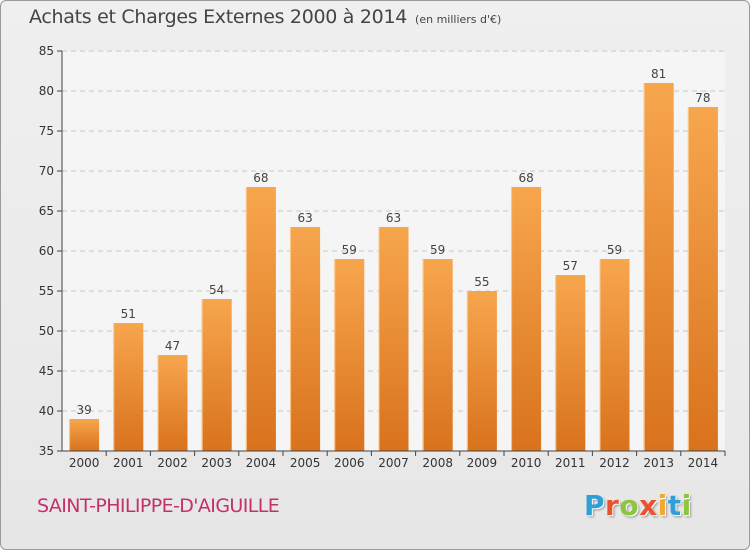 This screenshot has width=750, height=550. What do you see at coordinates (648, 505) in the screenshot?
I see `logo-letter: x` at bounding box center [648, 505].